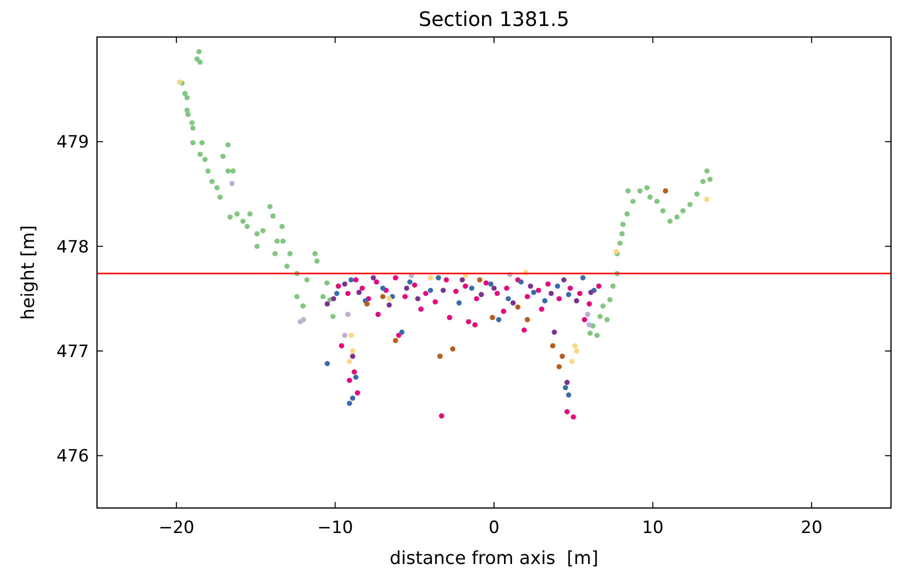  I want to click on x-tick-label: −20, so click(176, 528).